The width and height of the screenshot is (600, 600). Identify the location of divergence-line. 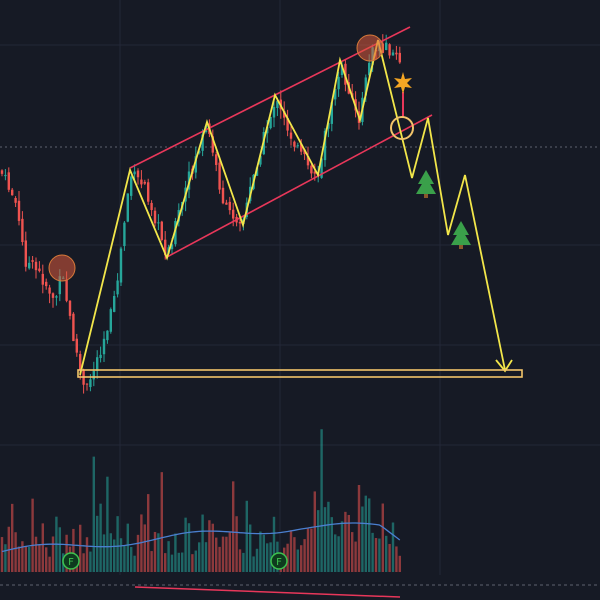
(267, 592).